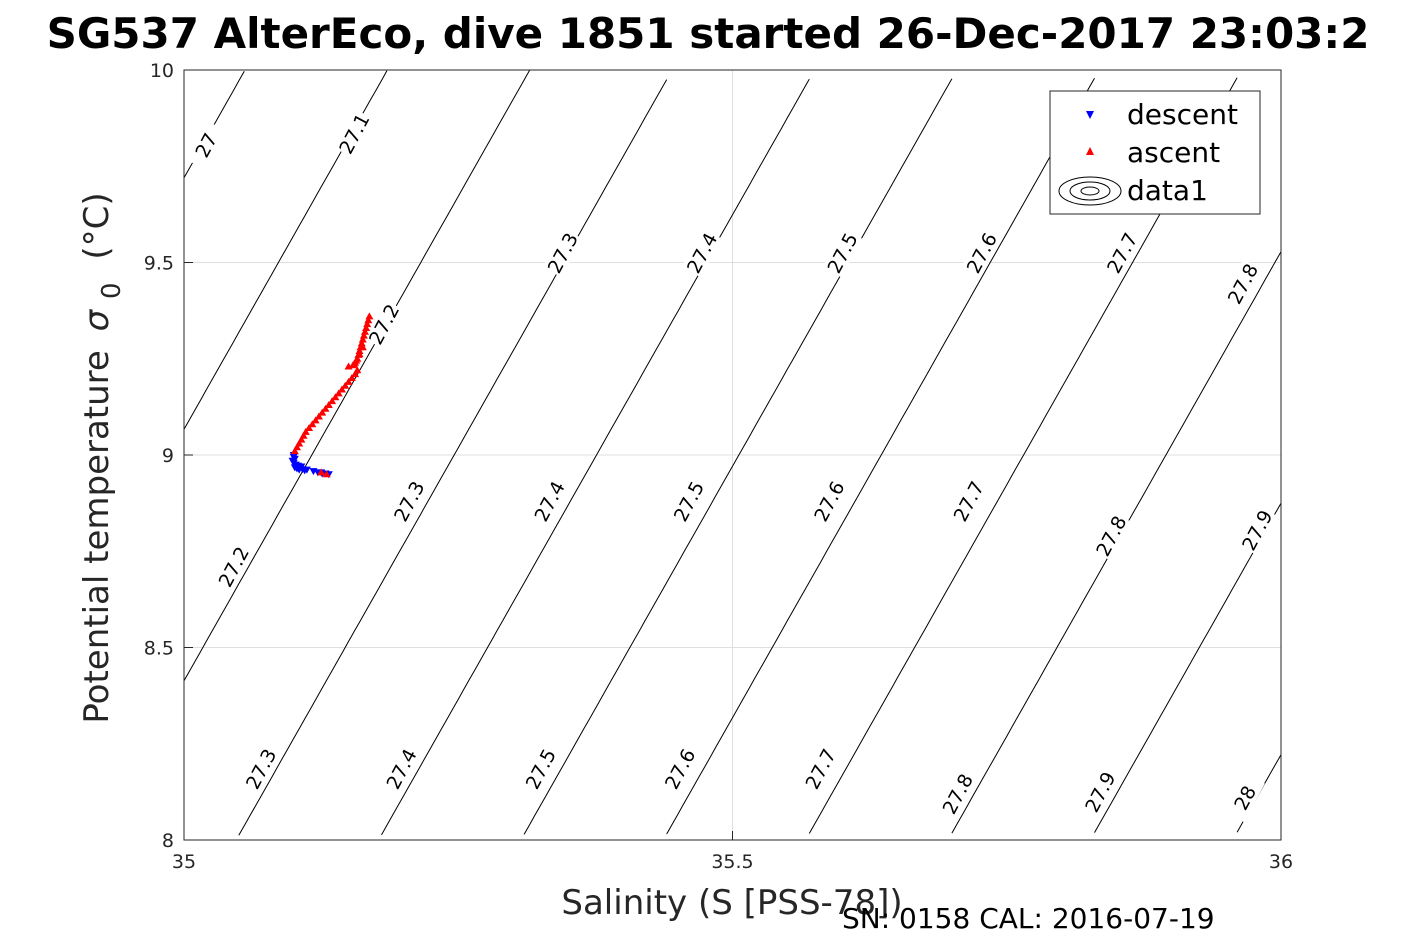 This screenshot has height=945, width=1417. I want to click on x-tick-label: 35, so click(184, 862).